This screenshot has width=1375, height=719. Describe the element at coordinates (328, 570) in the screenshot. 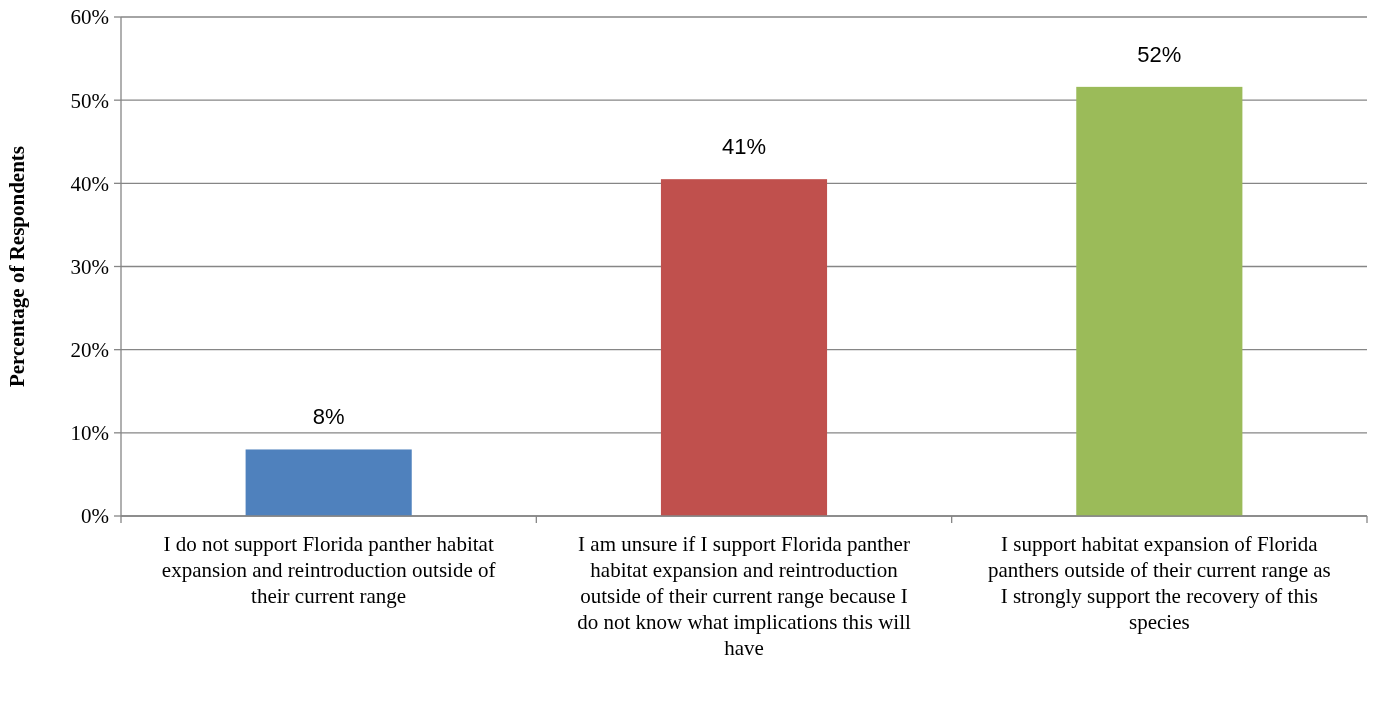

I see `x-tick-label: I do not support Florida panther habitat expansion and reintroduction outside of their current range` at that location.